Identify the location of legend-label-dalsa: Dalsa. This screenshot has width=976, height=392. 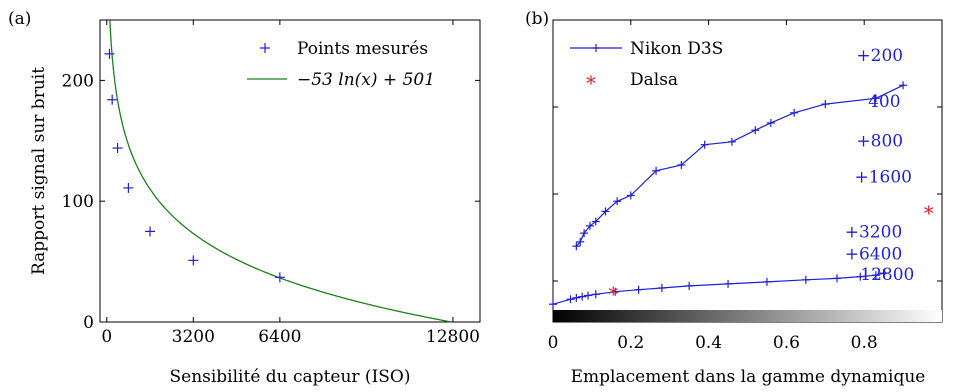
(654, 80).